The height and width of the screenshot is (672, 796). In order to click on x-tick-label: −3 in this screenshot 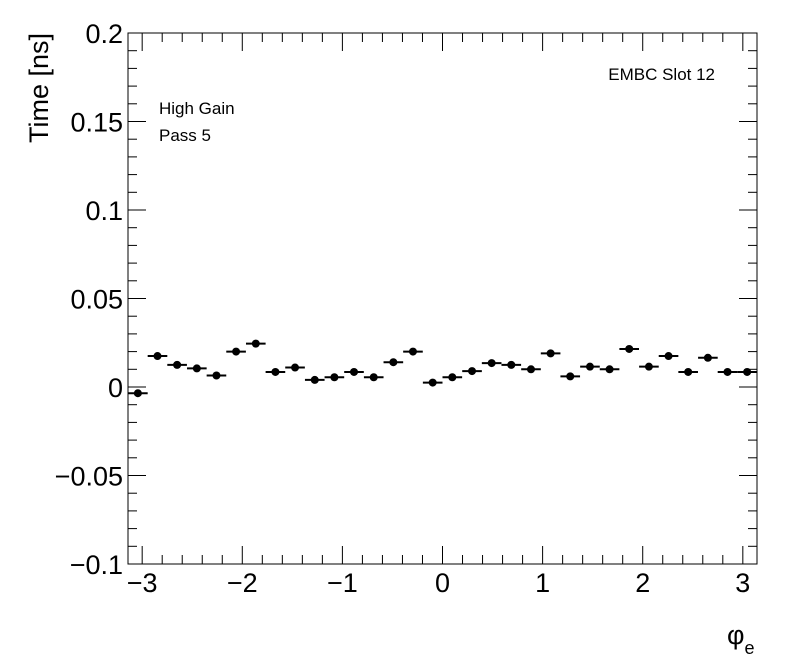, I will do `click(142, 583)`.